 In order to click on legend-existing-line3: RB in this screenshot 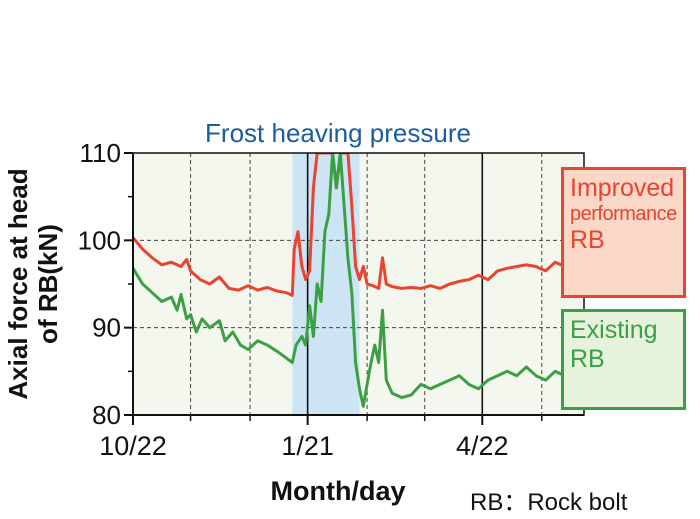, I will do `click(587, 358)`.